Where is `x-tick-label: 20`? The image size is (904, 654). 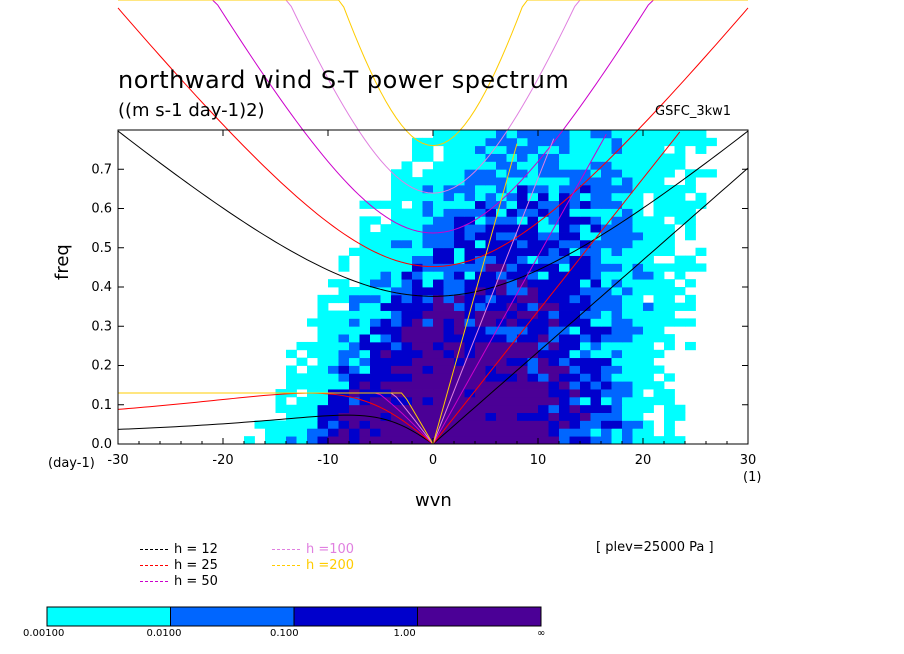
x-tick-label: 20 is located at coordinates (643, 460).